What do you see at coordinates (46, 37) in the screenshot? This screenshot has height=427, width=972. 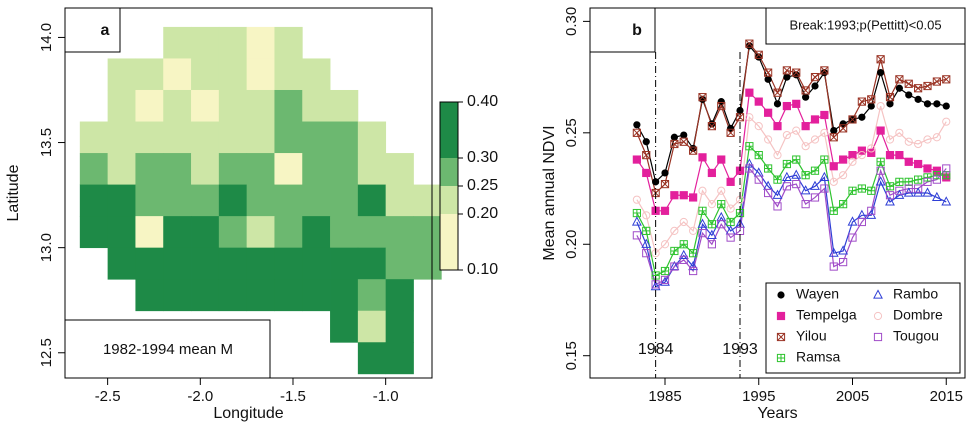 I see `y-tick-label: 14.0` at bounding box center [46, 37].